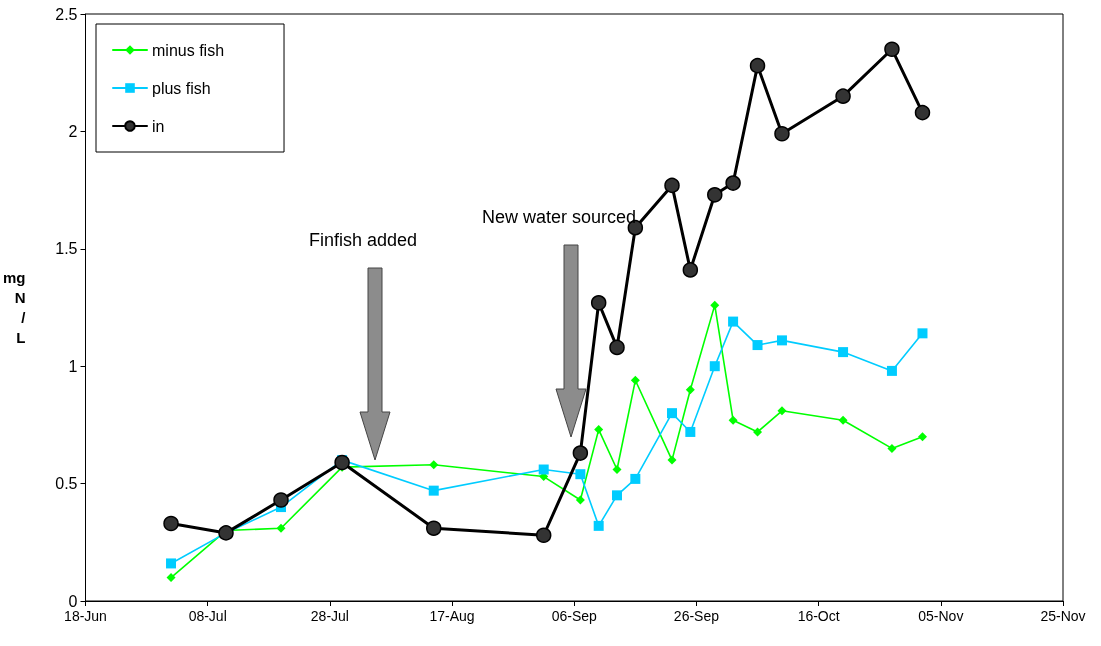 The image size is (1101, 646). Describe the element at coordinates (363, 240) in the screenshot. I see `annotation: Finfish added` at that location.